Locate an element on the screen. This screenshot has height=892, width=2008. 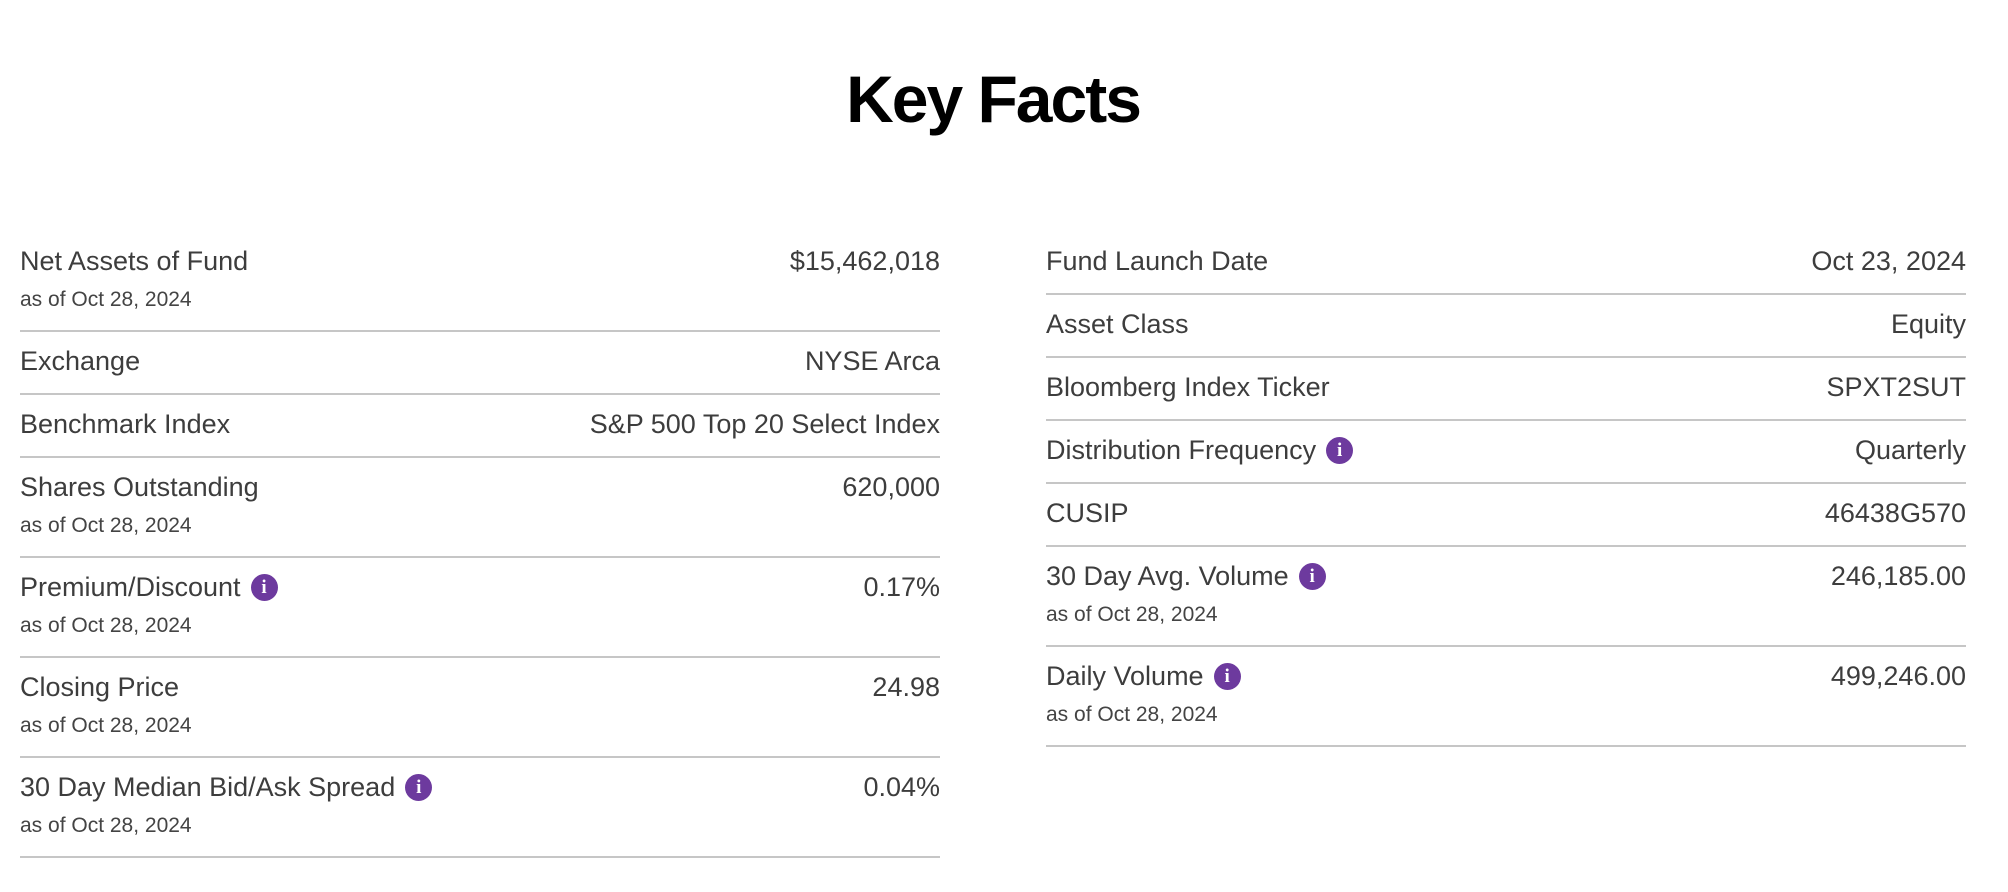
fact-label: Closing Price is located at coordinates (100, 687).